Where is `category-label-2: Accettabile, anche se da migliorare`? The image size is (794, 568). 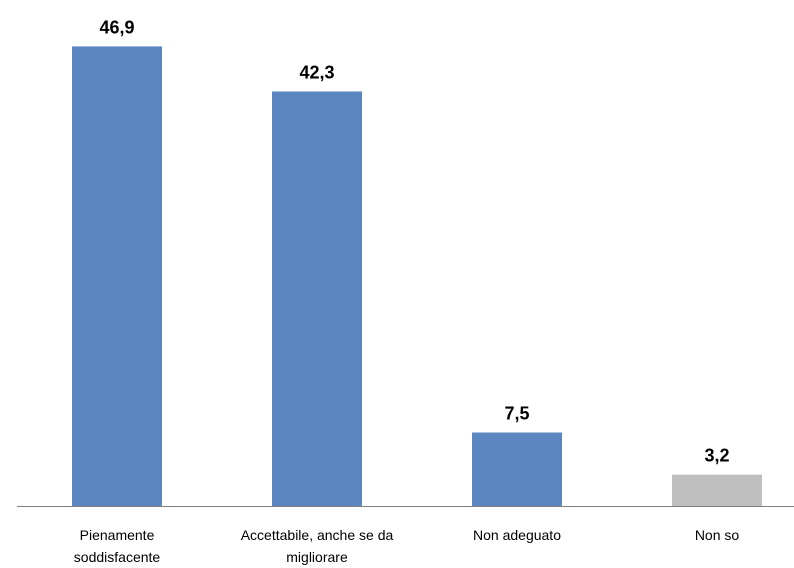 category-label-2: Accettabile, anche se da migliorare is located at coordinates (317, 546).